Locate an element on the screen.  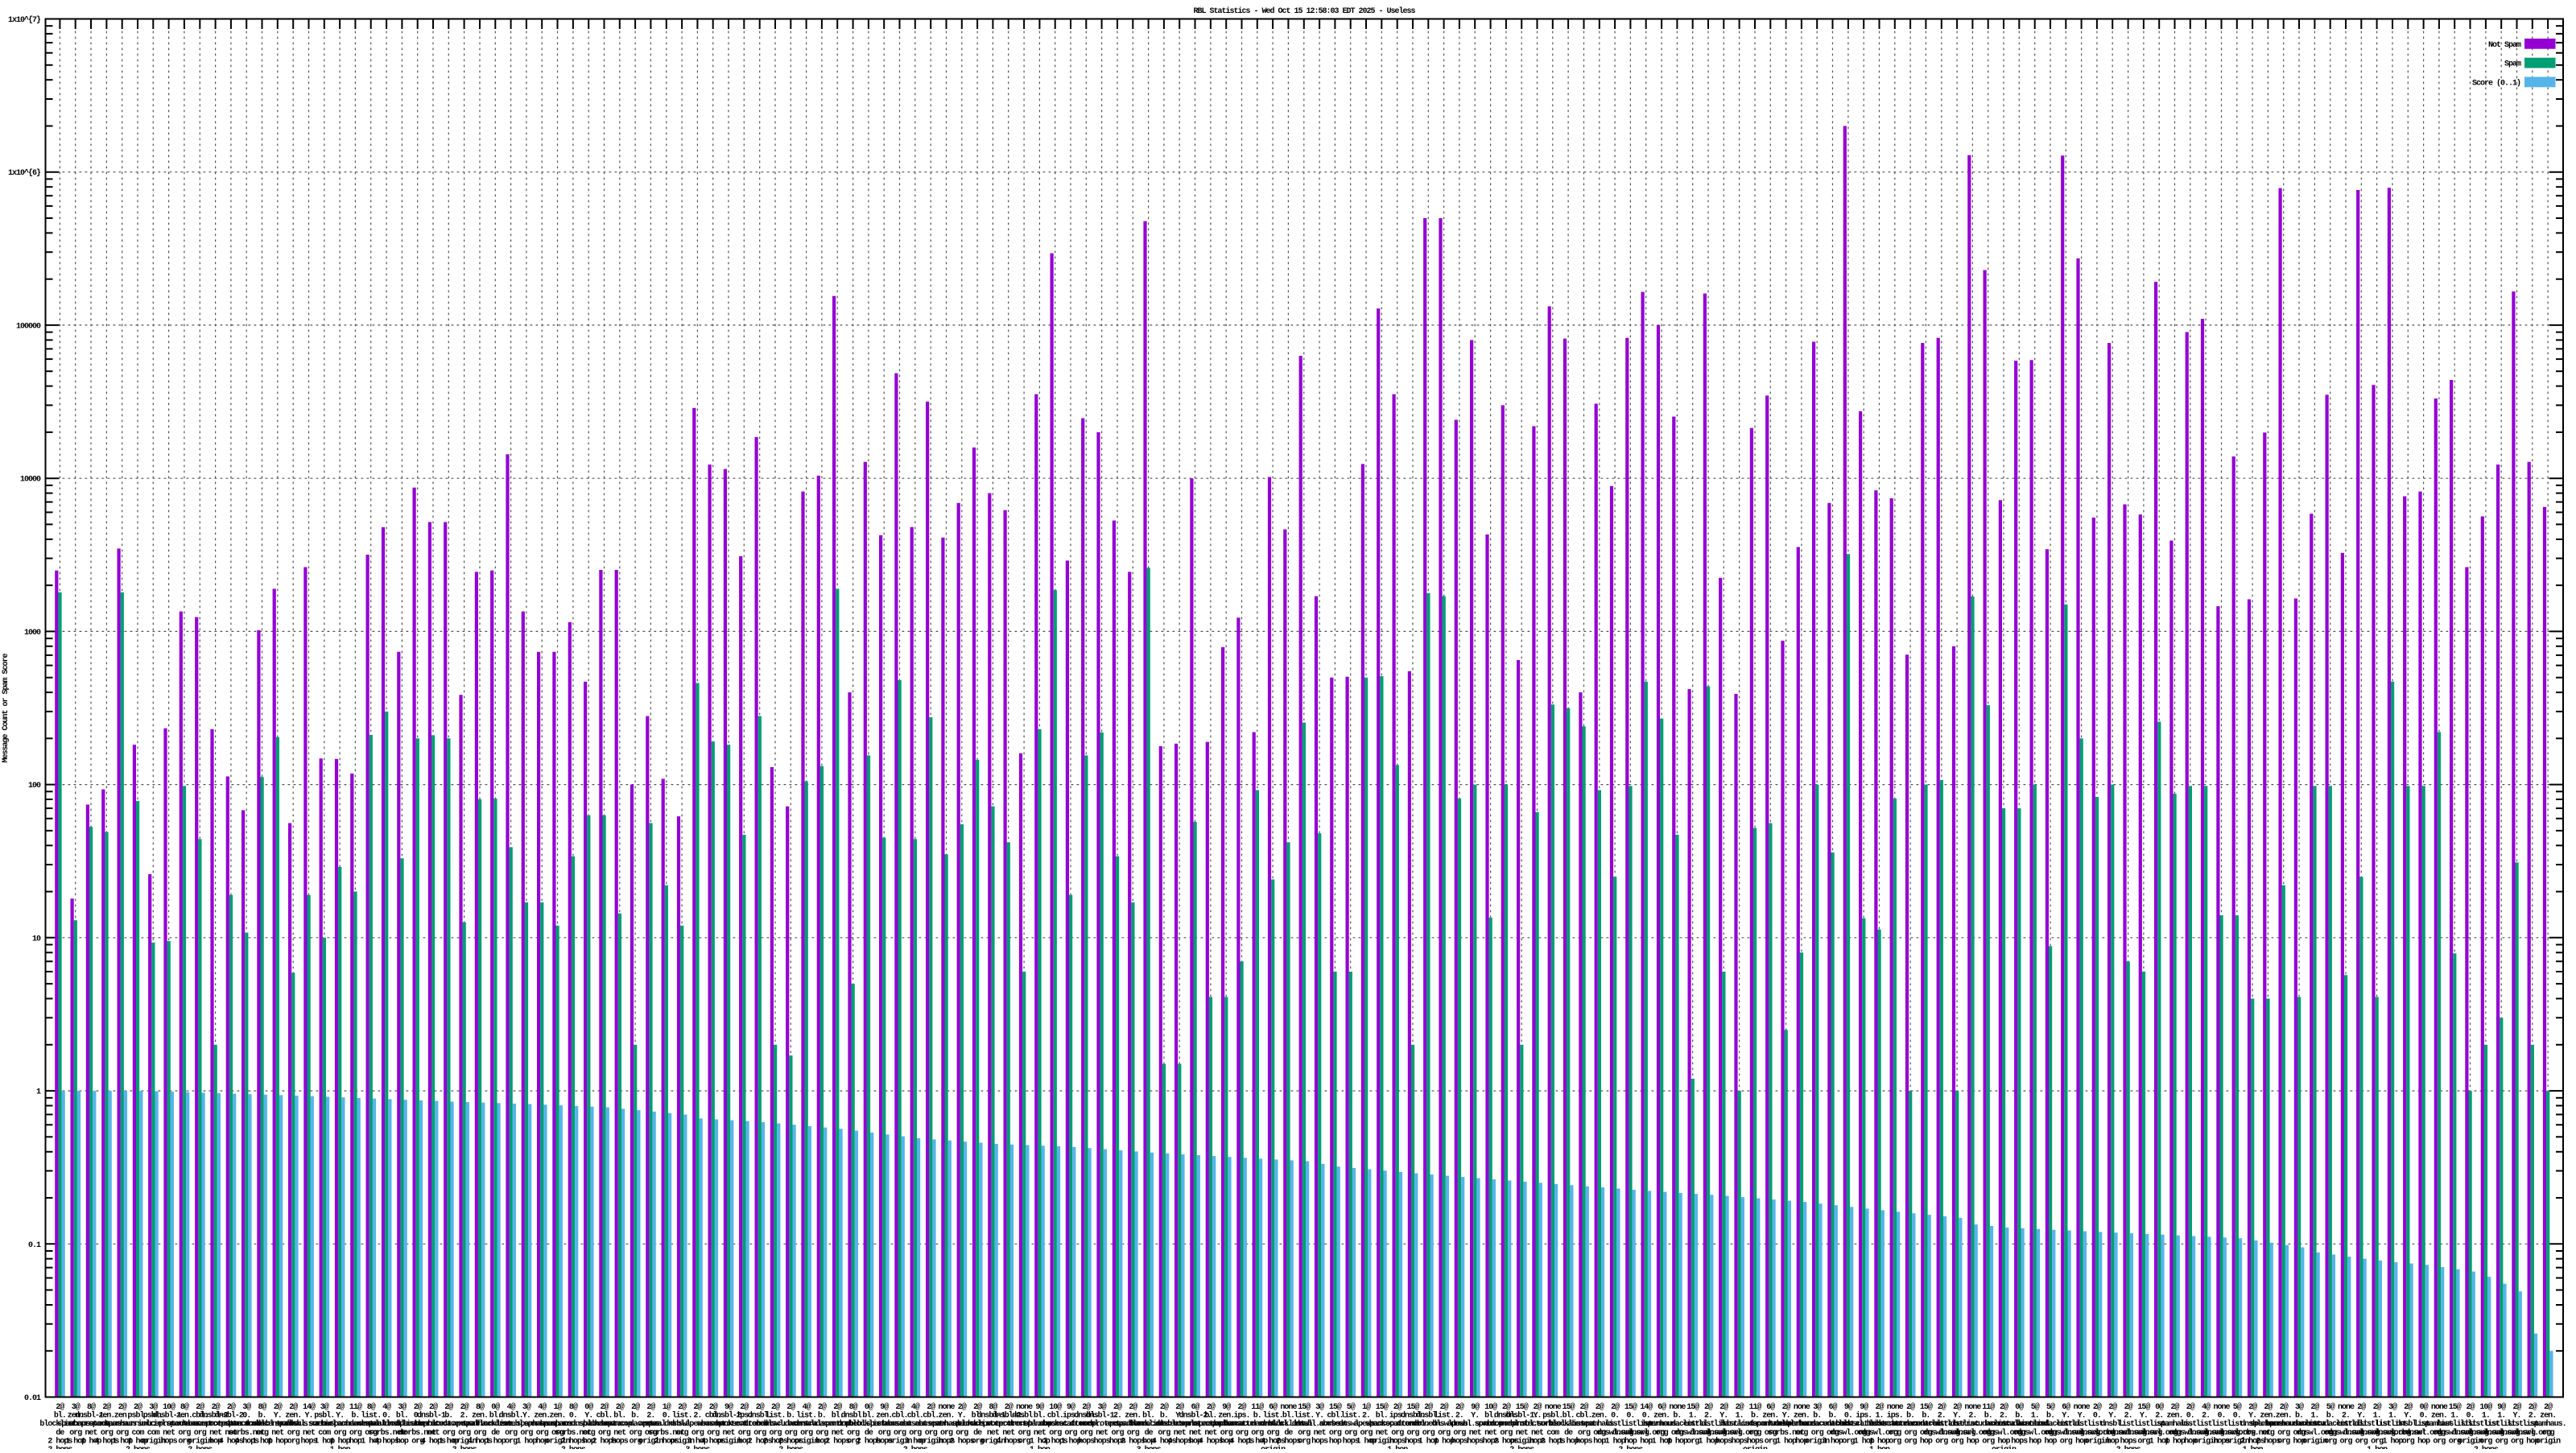
svg-text: spamhaus. is located at coordinates (2268, 1424).